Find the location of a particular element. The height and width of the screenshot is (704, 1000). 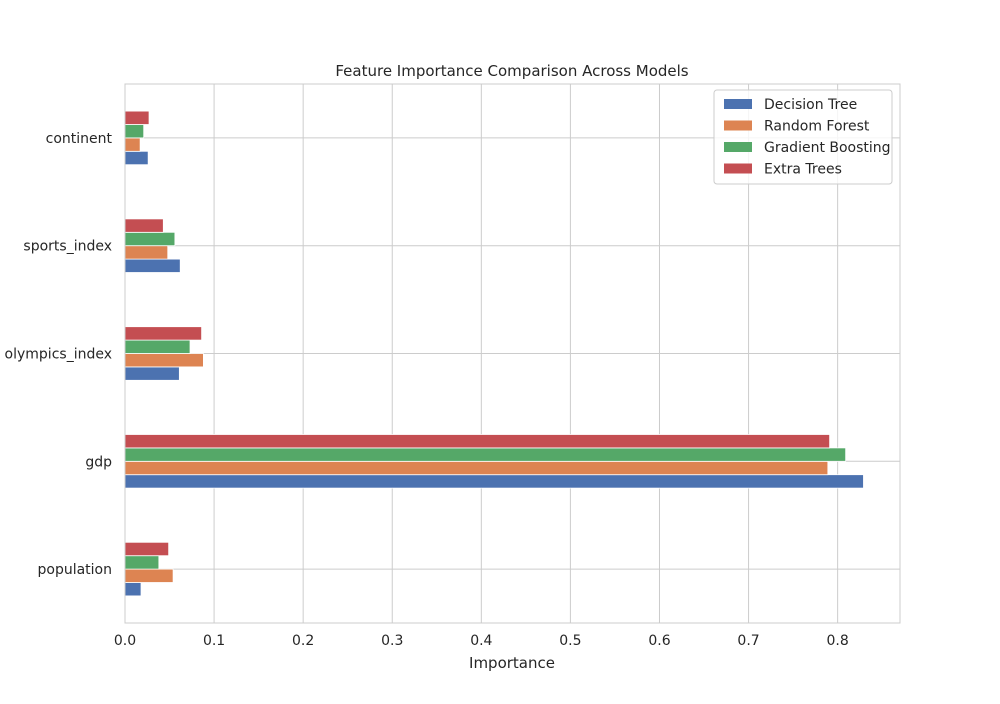

legend-label: Decision Tree is located at coordinates (810, 105).